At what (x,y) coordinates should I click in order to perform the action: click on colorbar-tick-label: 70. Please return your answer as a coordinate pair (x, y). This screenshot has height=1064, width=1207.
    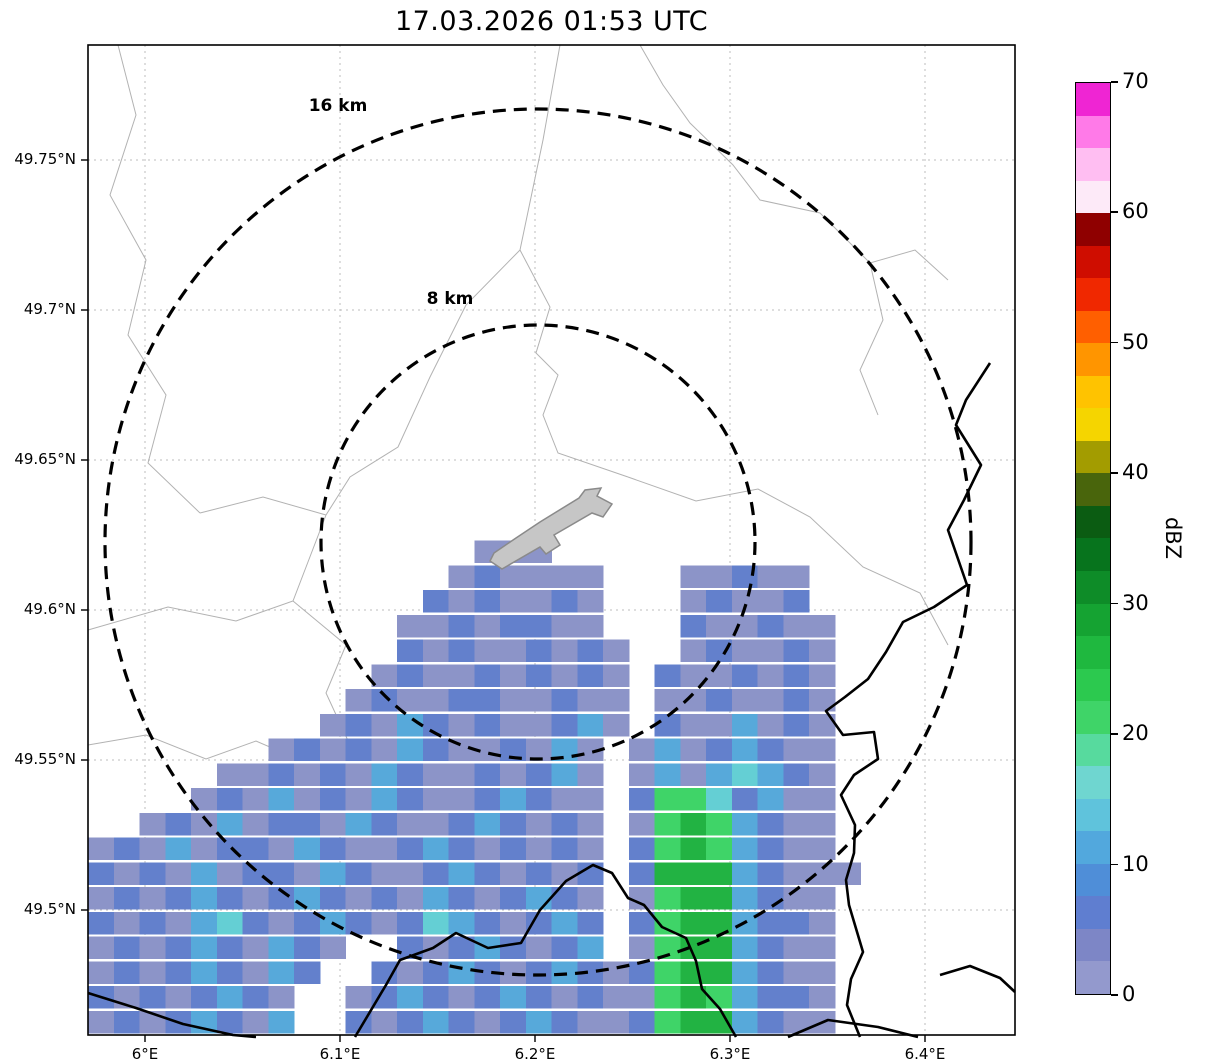
    Looking at the image, I should click on (1135, 81).